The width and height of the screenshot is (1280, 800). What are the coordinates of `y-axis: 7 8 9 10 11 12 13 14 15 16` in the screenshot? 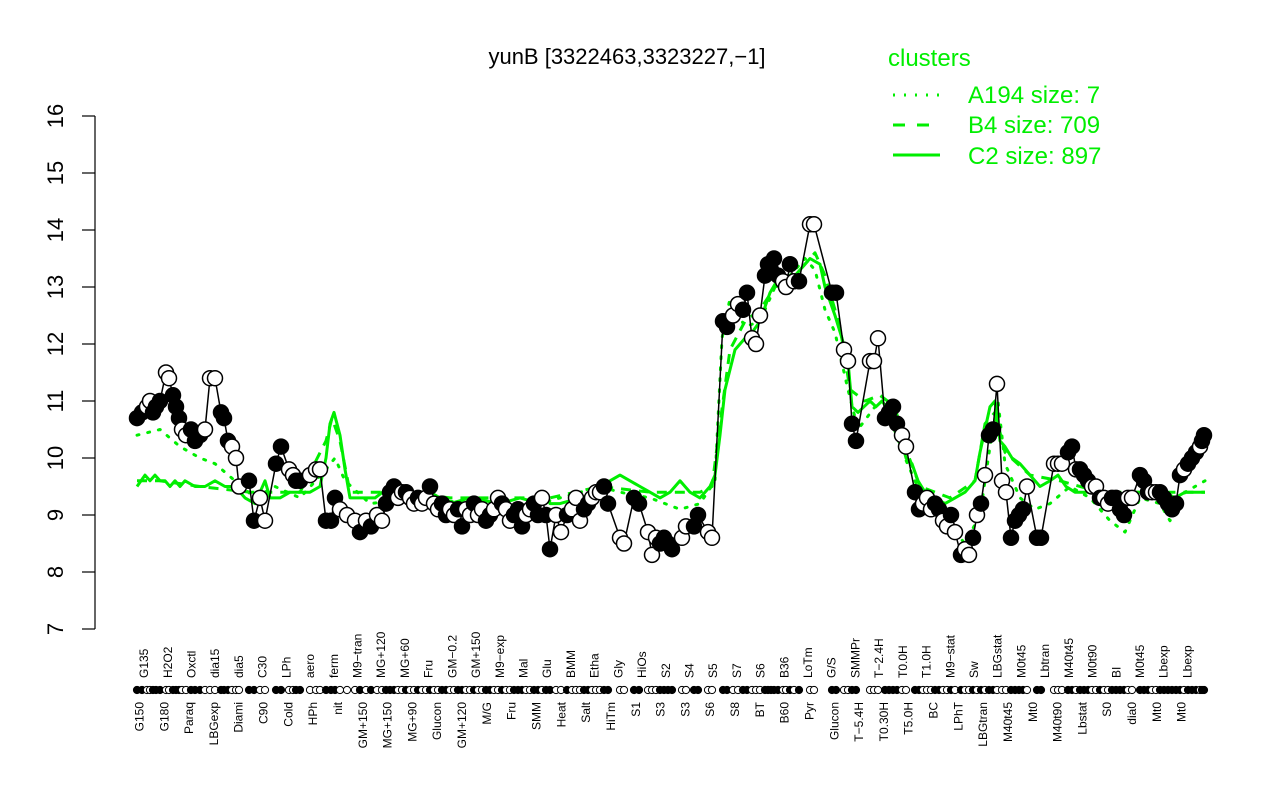 It's located at (69, 369).